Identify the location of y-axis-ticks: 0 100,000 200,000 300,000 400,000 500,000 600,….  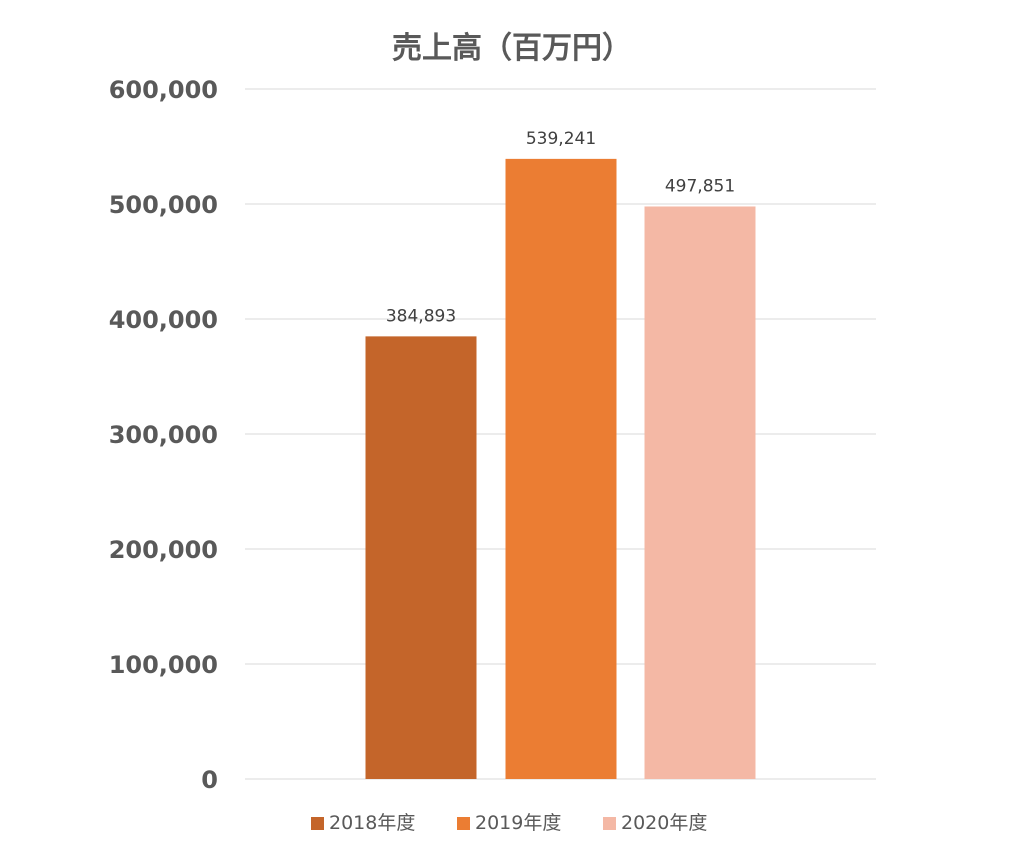
(163, 435).